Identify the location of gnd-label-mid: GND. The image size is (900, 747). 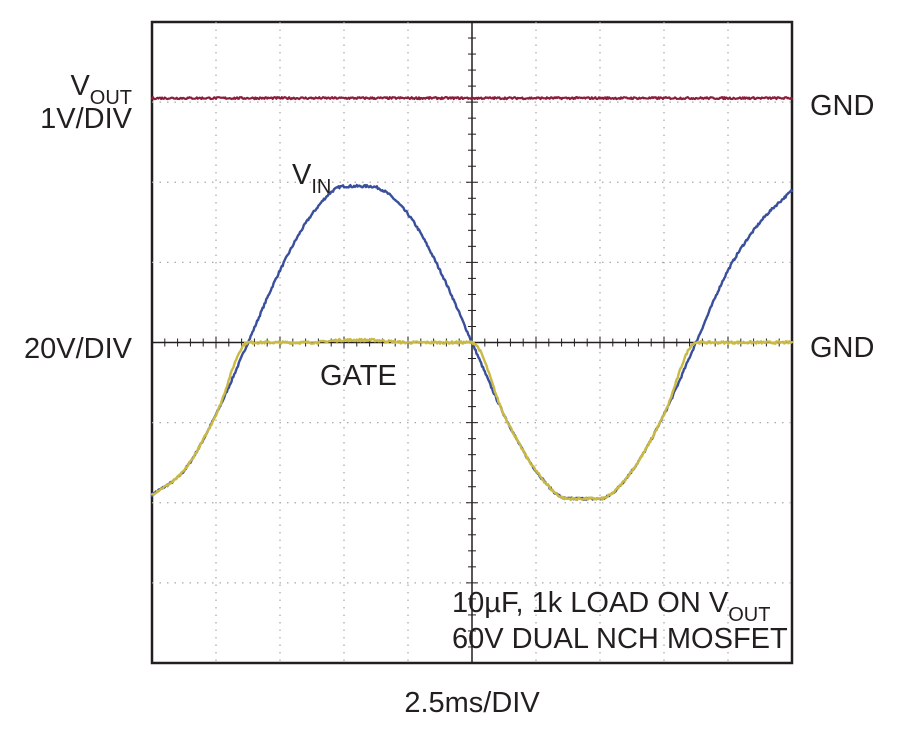
(842, 348).